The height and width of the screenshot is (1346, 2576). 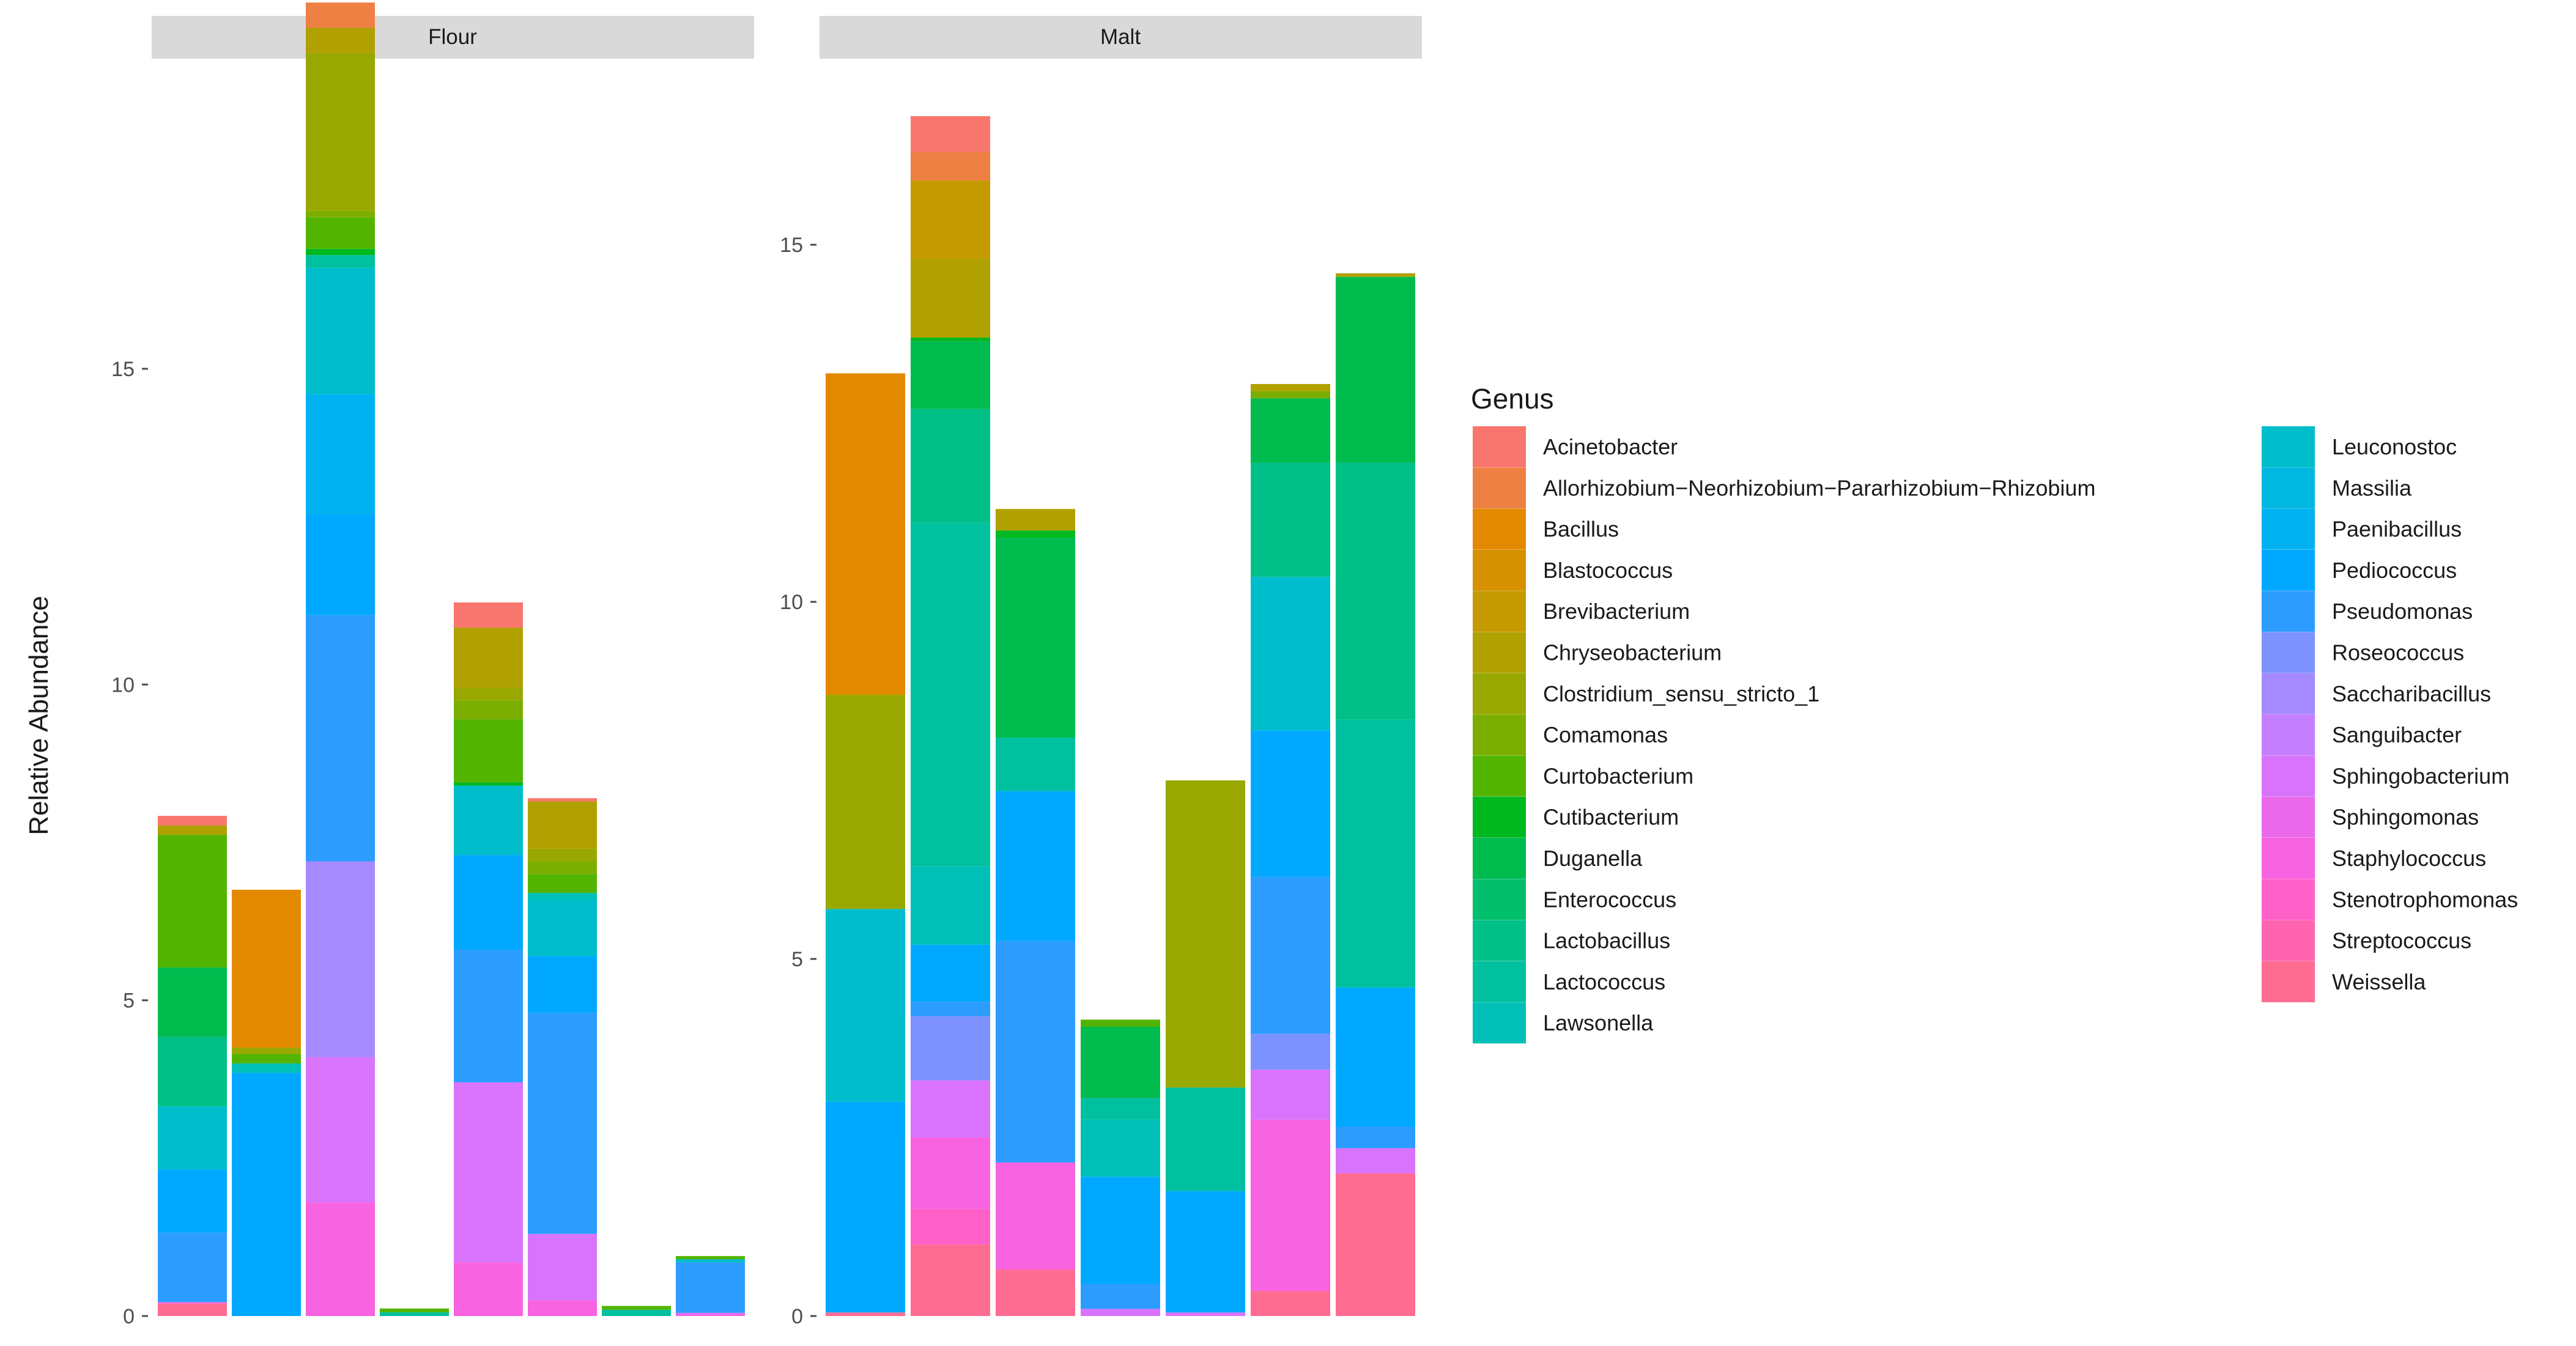 What do you see at coordinates (266, 969) in the screenshot?
I see `bar-segment-bacillus` at bounding box center [266, 969].